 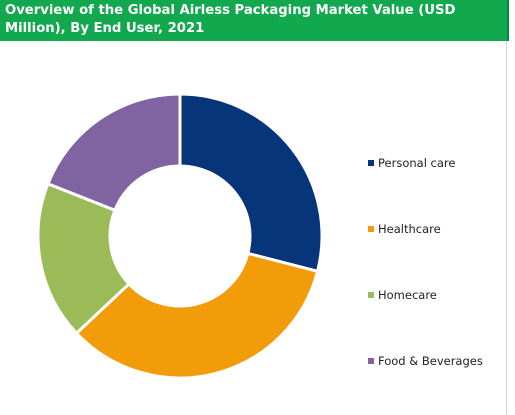 I want to click on legend-item-food-beverages: Food & Beverages, so click(x=425, y=361).